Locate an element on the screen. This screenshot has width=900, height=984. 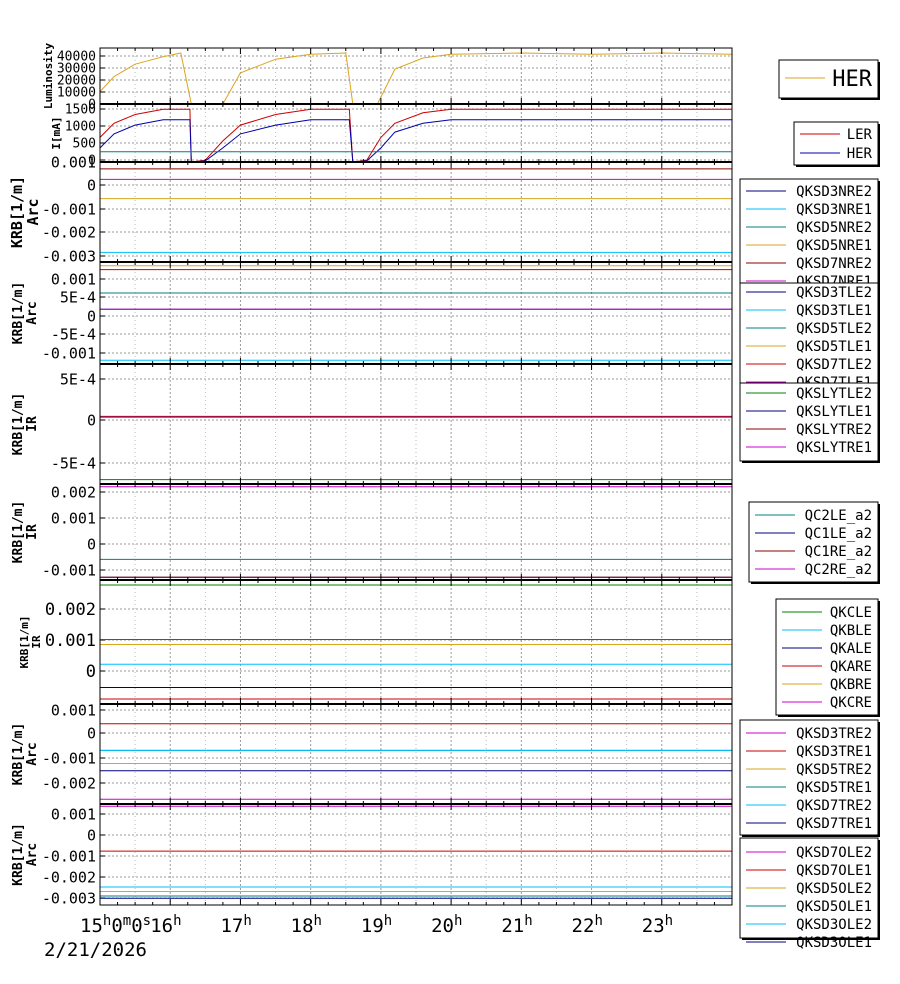
x-tick-label: 15h0m0s is located at coordinates (115, 925).